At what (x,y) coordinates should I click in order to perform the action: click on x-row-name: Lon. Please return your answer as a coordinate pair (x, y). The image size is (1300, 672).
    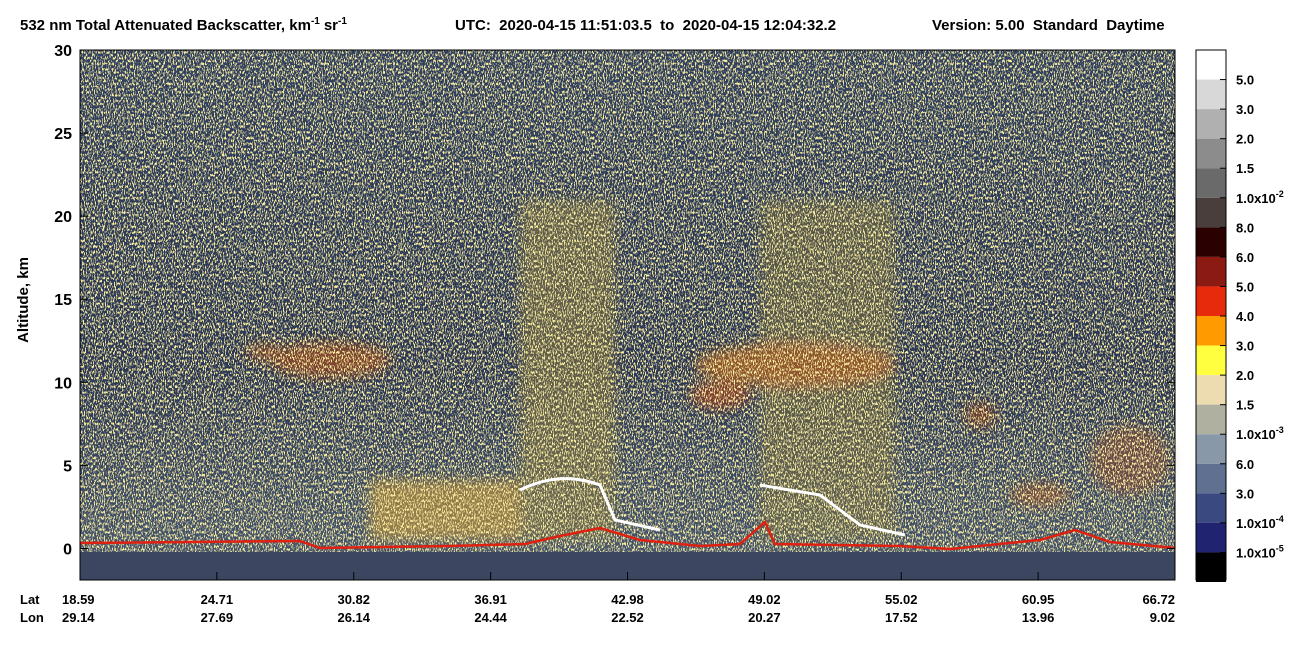
    Looking at the image, I should click on (32, 617).